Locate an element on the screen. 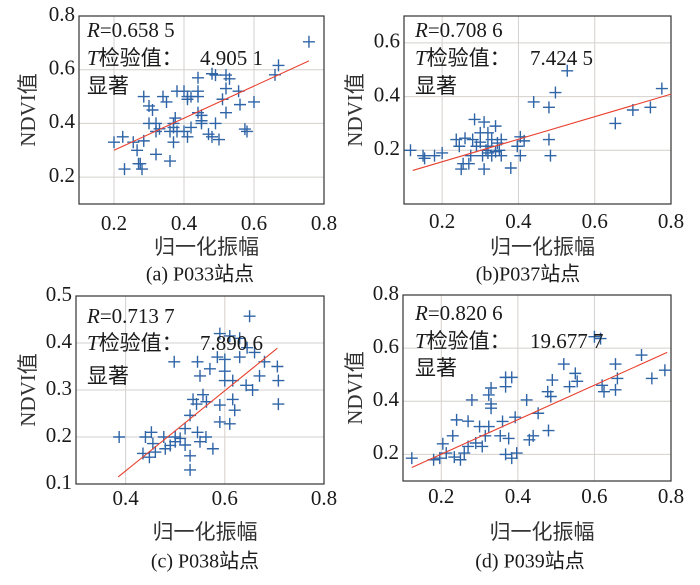 The image size is (700, 585). fit-line is located at coordinates (197, 412).